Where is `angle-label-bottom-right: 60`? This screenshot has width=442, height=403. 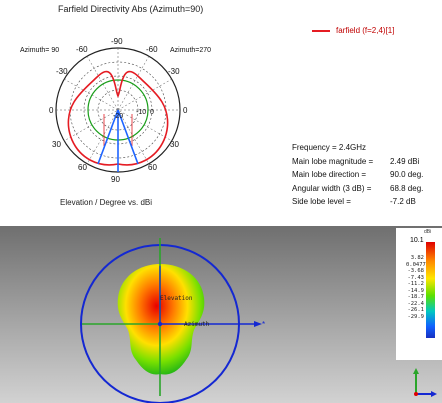 angle-label-bottom-right: 60 is located at coordinates (152, 167).